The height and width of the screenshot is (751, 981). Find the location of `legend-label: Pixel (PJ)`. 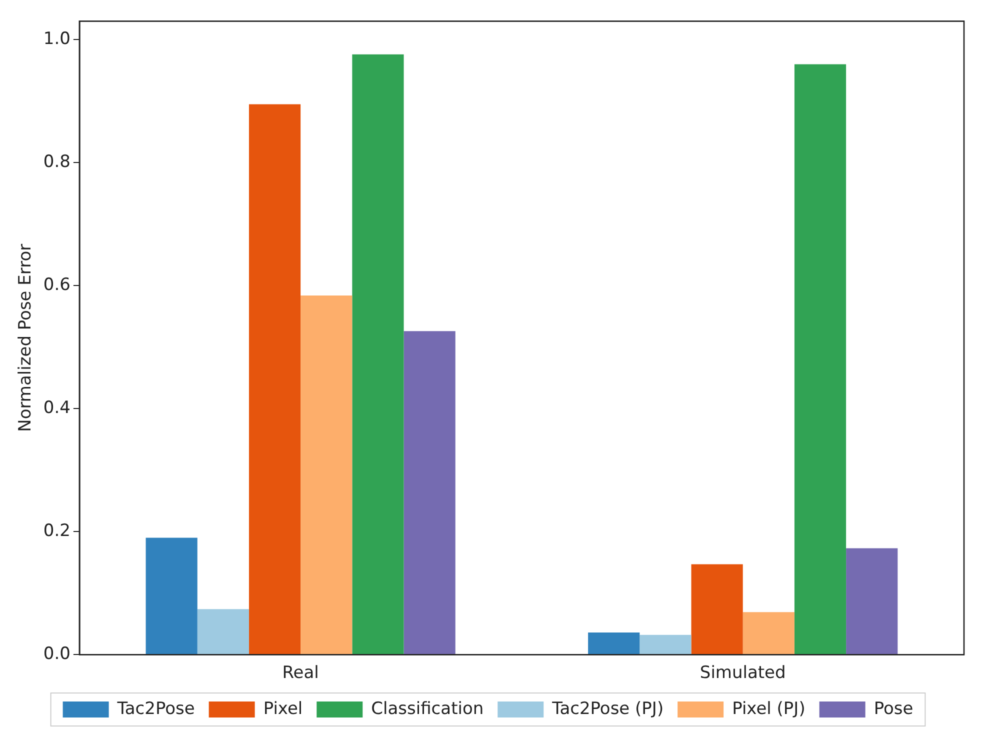

legend-label: Pixel (PJ) is located at coordinates (769, 708).